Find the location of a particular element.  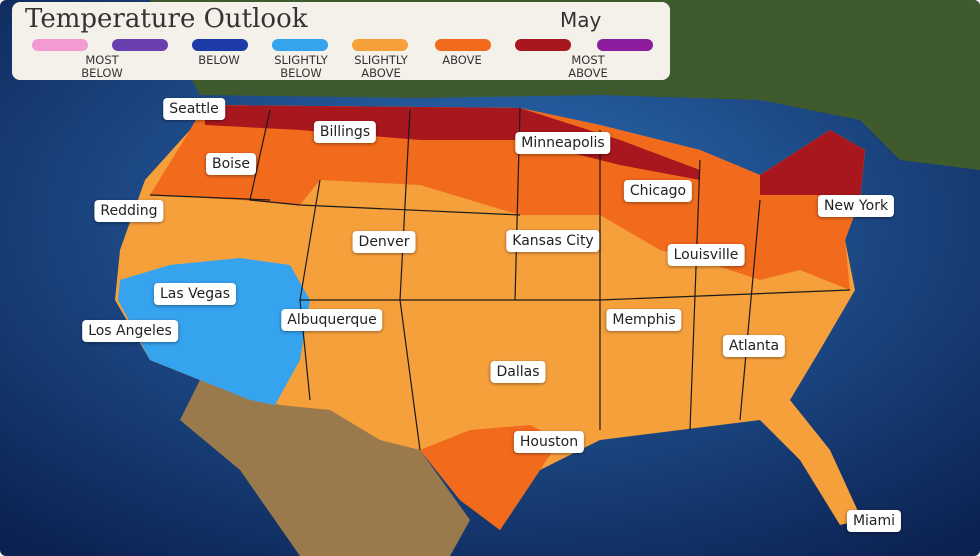

legend-label: MOST ABOVE is located at coordinates (588, 66).